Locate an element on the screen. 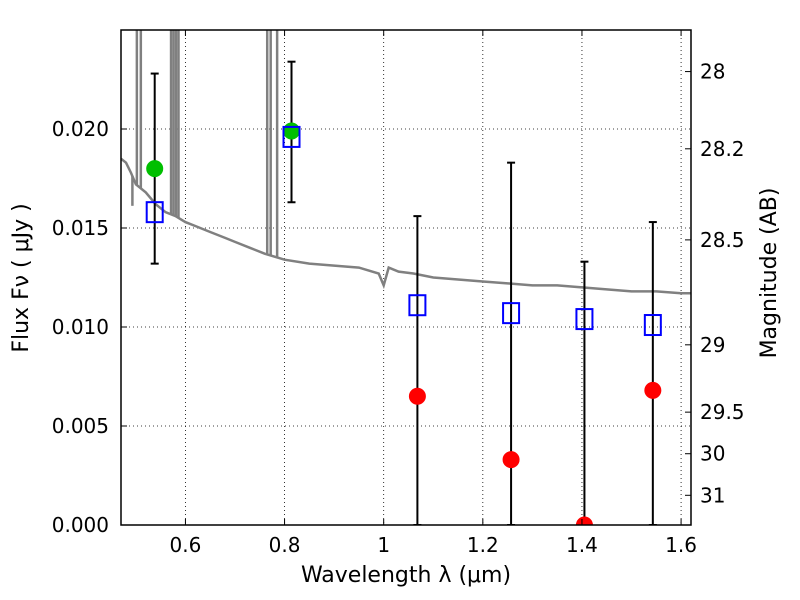 The width and height of the screenshot is (800, 600). x-tick-label: 1 is located at coordinates (383, 545).